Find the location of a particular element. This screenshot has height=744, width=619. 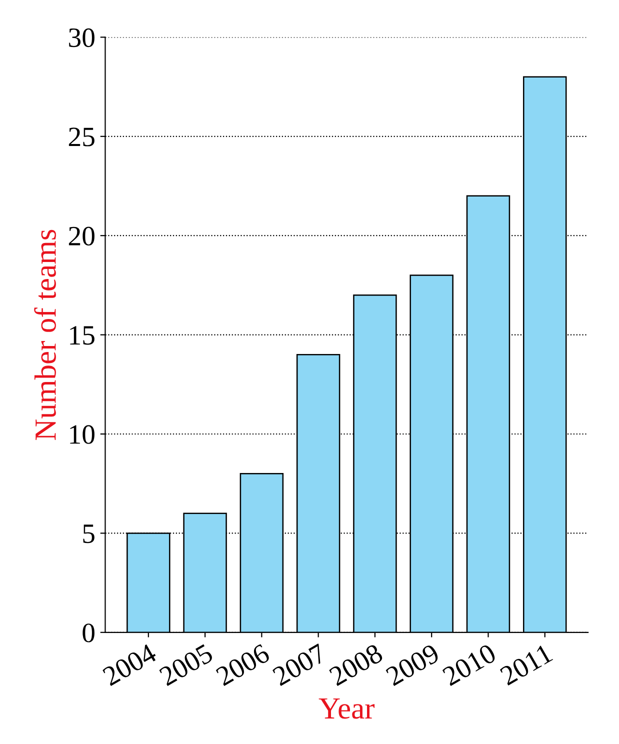

y-axis-title: Number of teams is located at coordinates (45, 335).